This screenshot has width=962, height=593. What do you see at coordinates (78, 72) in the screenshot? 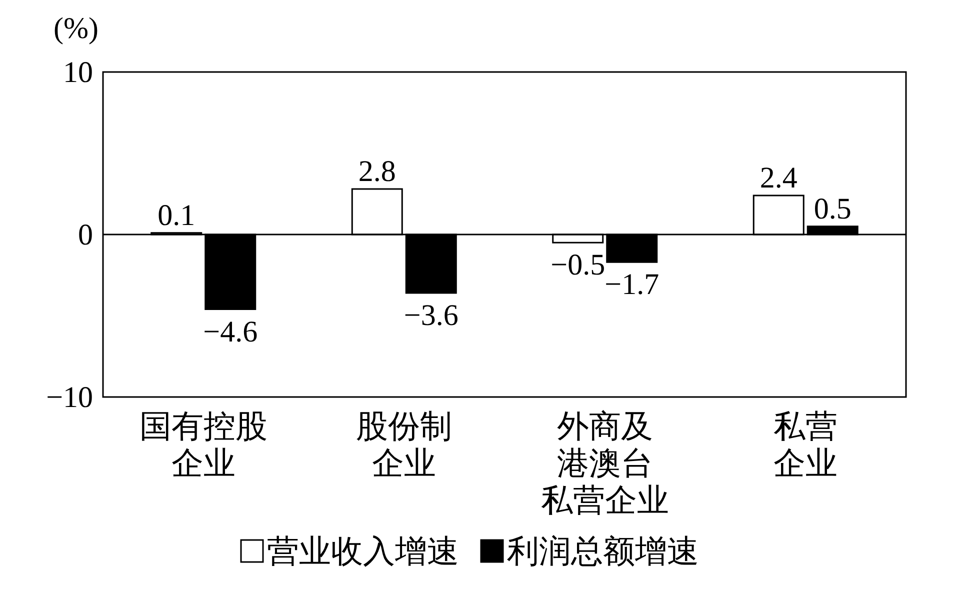
I see `y-tick-label: 10` at bounding box center [78, 72].